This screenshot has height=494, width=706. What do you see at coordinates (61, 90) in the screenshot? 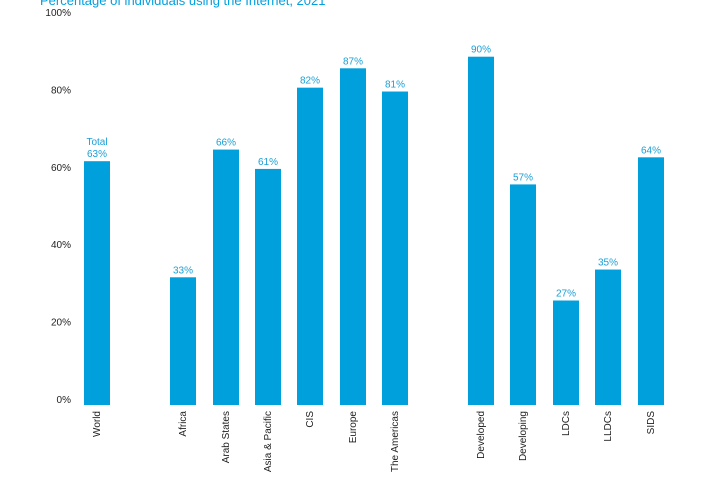
I see `y-tick-label: 80%` at bounding box center [61, 90].